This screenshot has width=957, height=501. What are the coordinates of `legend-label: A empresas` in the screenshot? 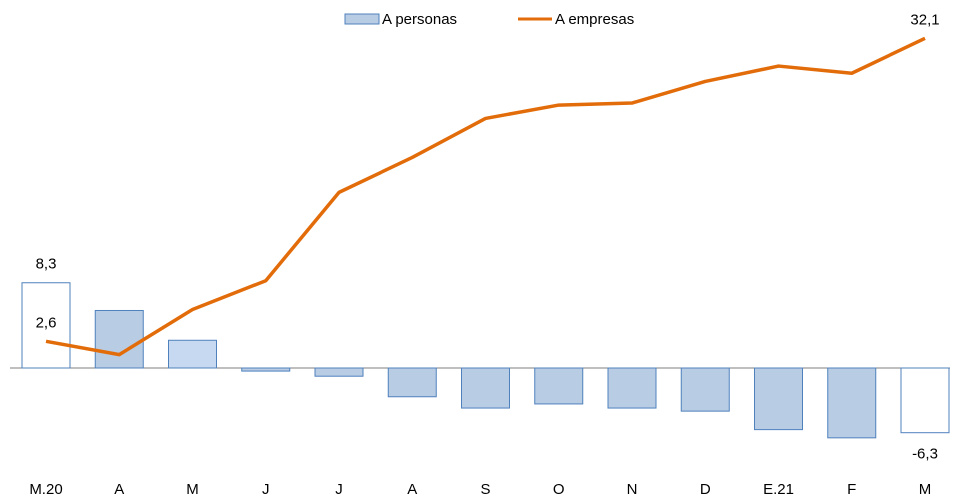 It's located at (594, 19).